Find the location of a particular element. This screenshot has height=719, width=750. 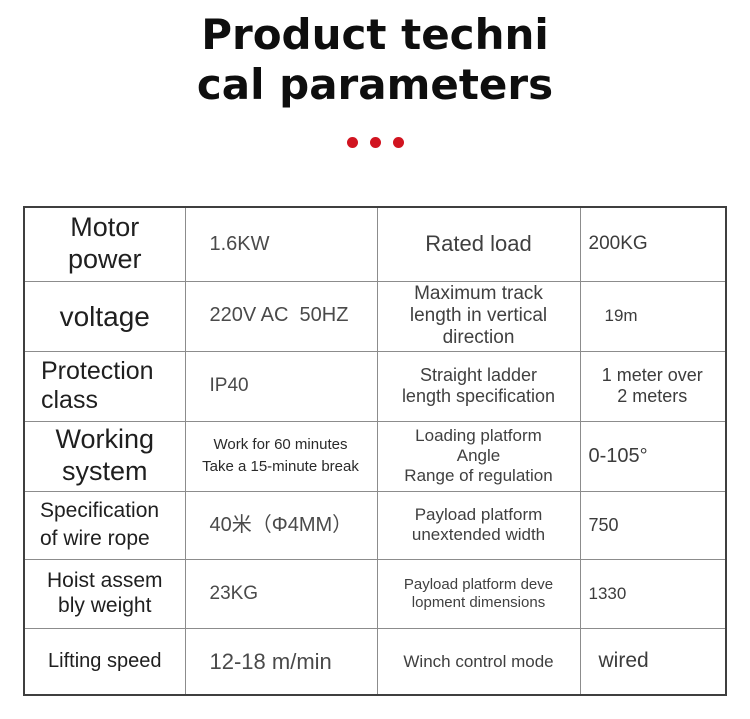

param-value-cell: 12-18 m/min is located at coordinates (281, 661).